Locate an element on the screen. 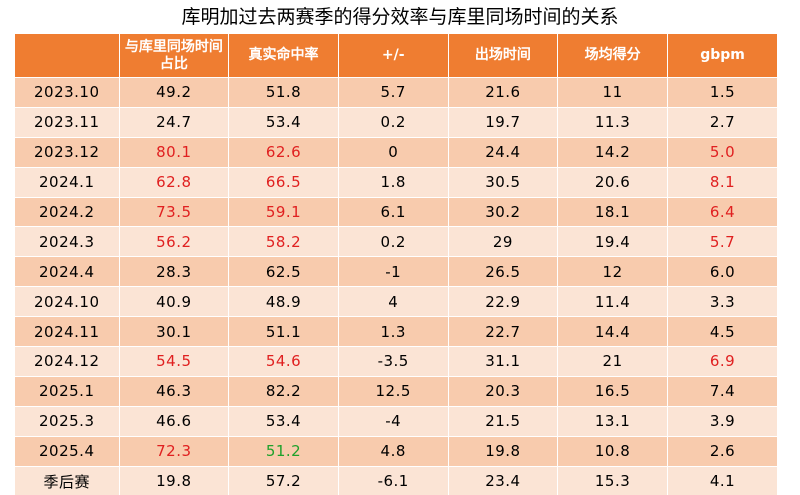  cell-true-shooting: 62.6 is located at coordinates (284, 152).